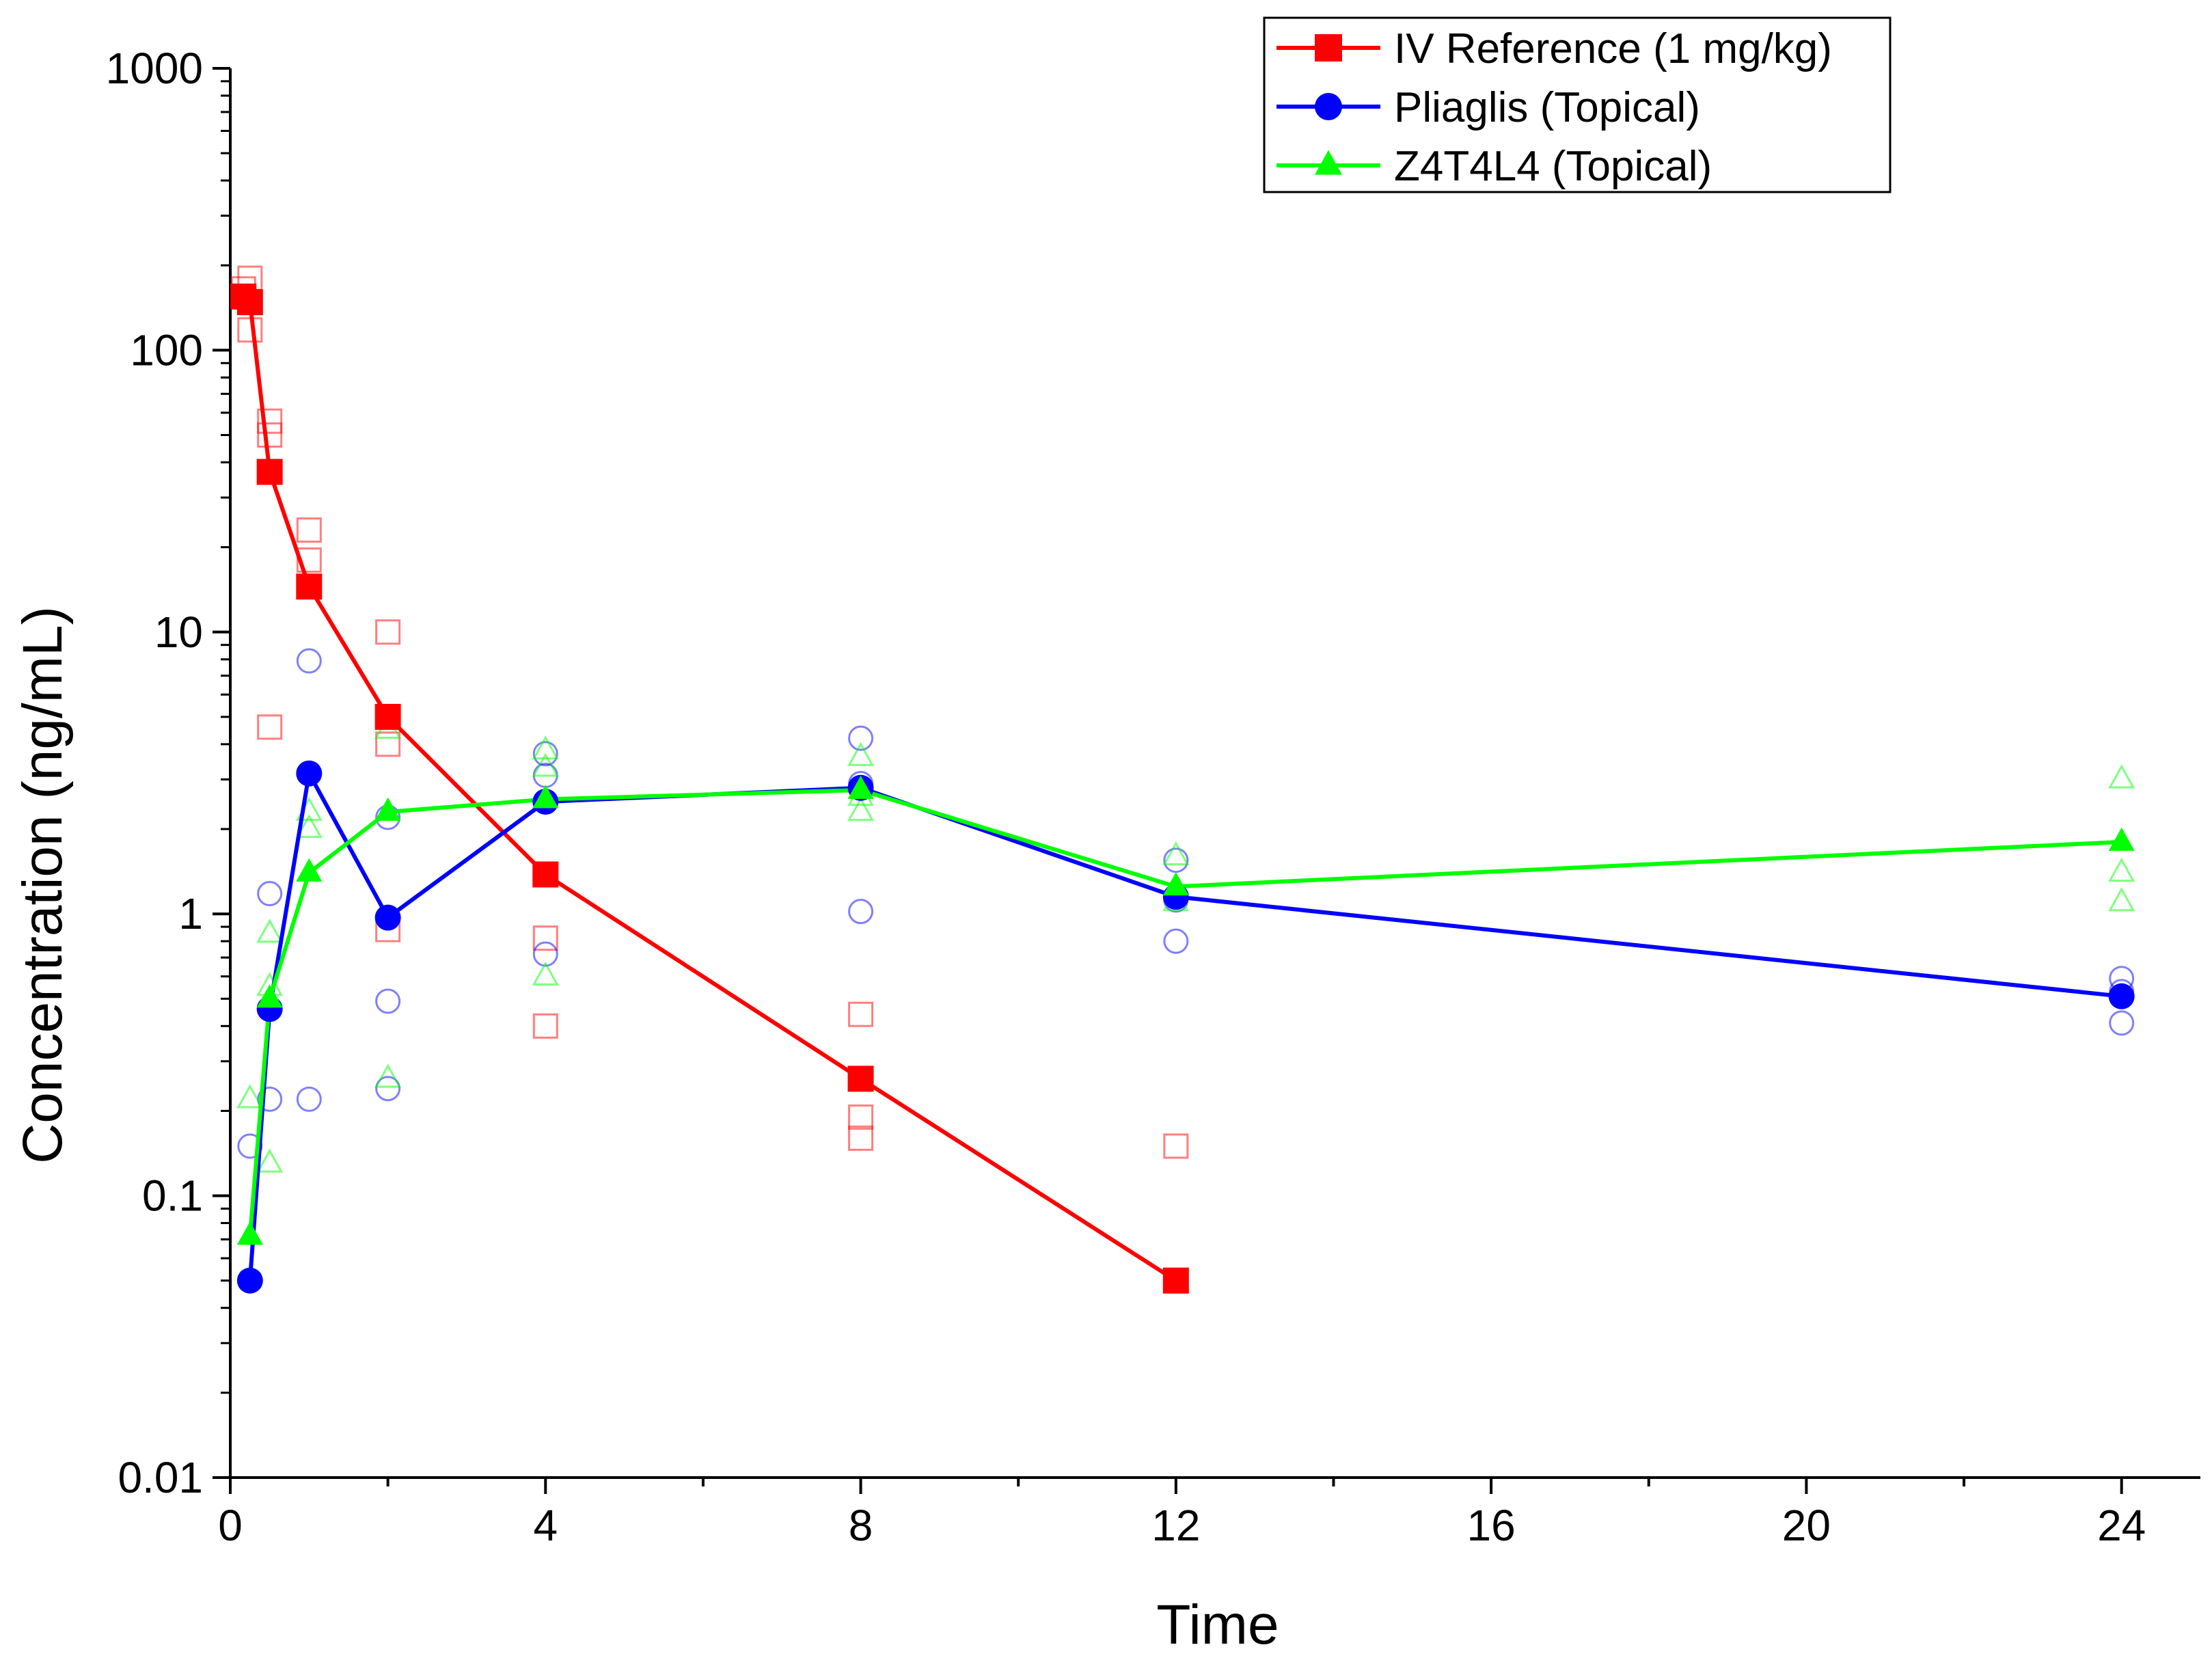 The height and width of the screenshot is (1658, 2212). Describe the element at coordinates (1329, 162) in the screenshot. I see `legend-marker-z4t4l4` at that location.